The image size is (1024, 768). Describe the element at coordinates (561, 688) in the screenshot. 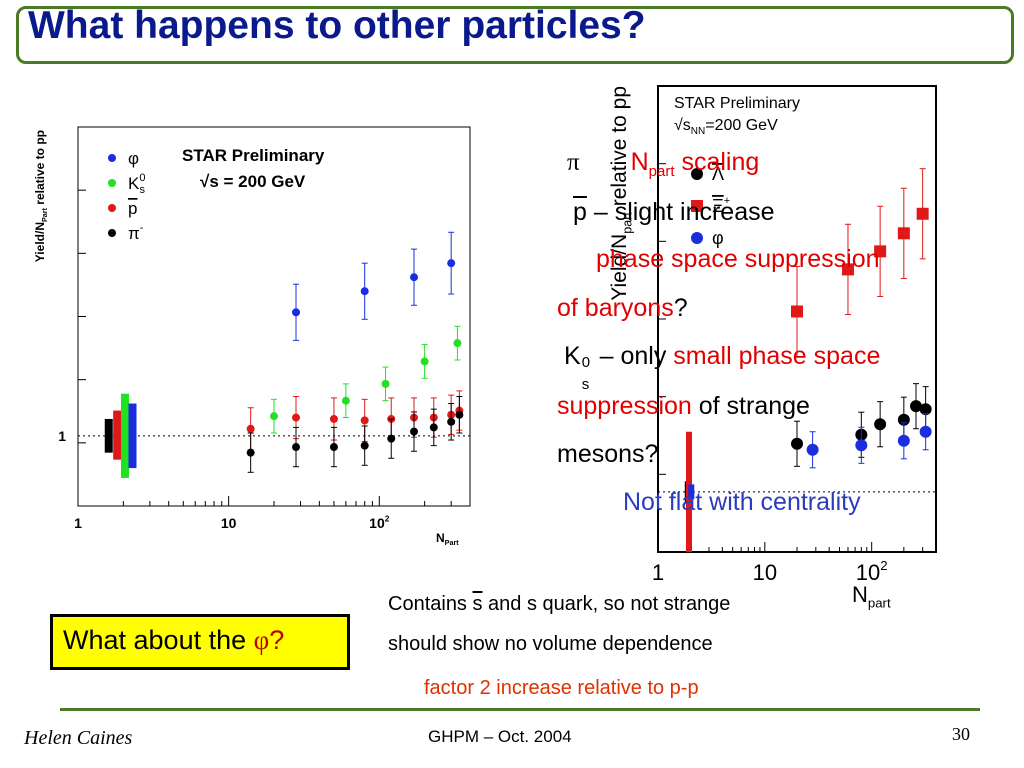

I see `note-line3: factor 2 increase relative to p-p` at that location.